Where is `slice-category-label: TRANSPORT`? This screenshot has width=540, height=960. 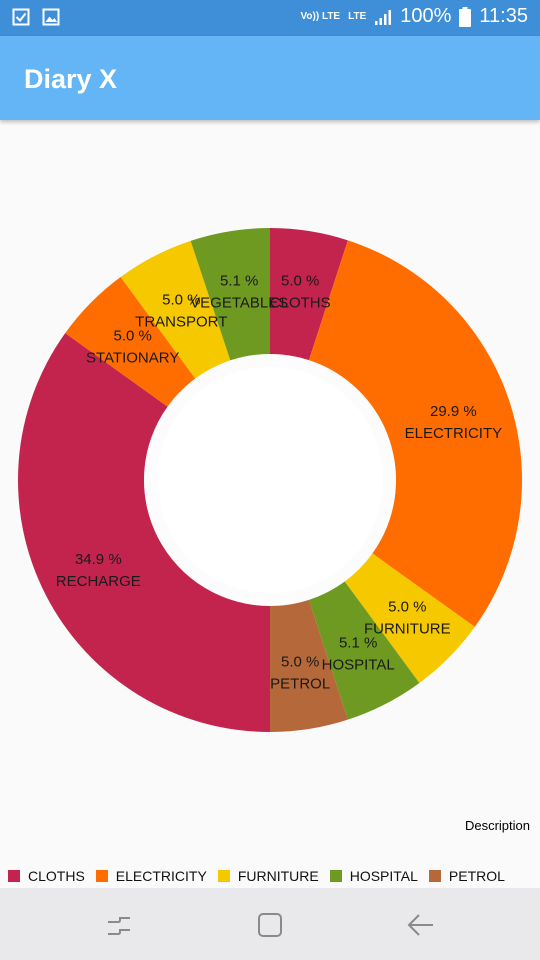
slice-category-label: TRANSPORT is located at coordinates (181, 322).